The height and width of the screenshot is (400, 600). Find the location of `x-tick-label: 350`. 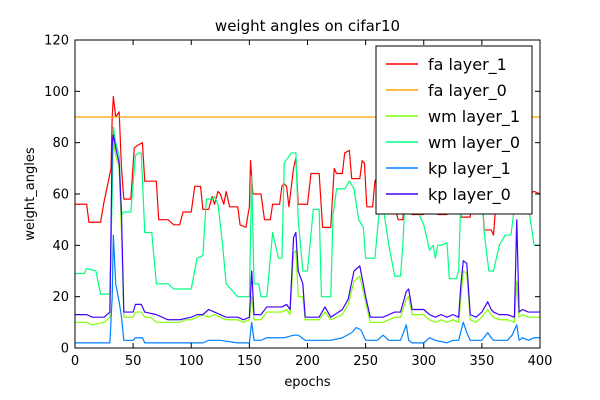

x-tick-label: 350 is located at coordinates (481, 361).